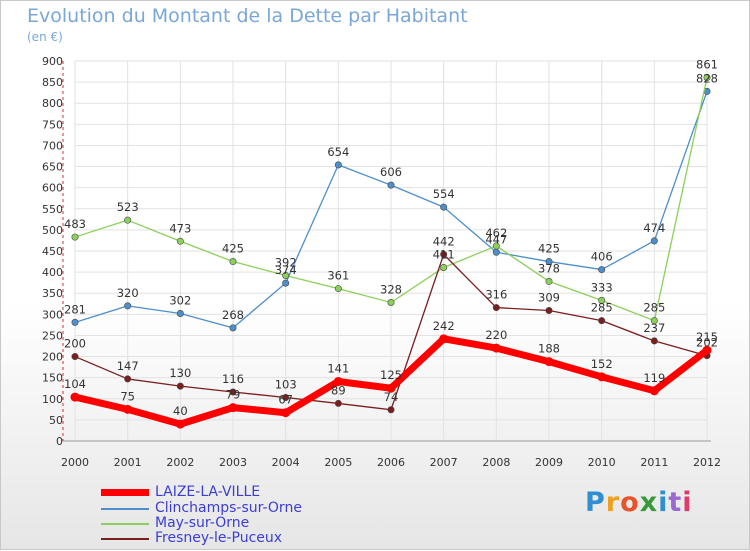 The image size is (750, 551). I want to click on legend-swatch-may, so click(125, 524).